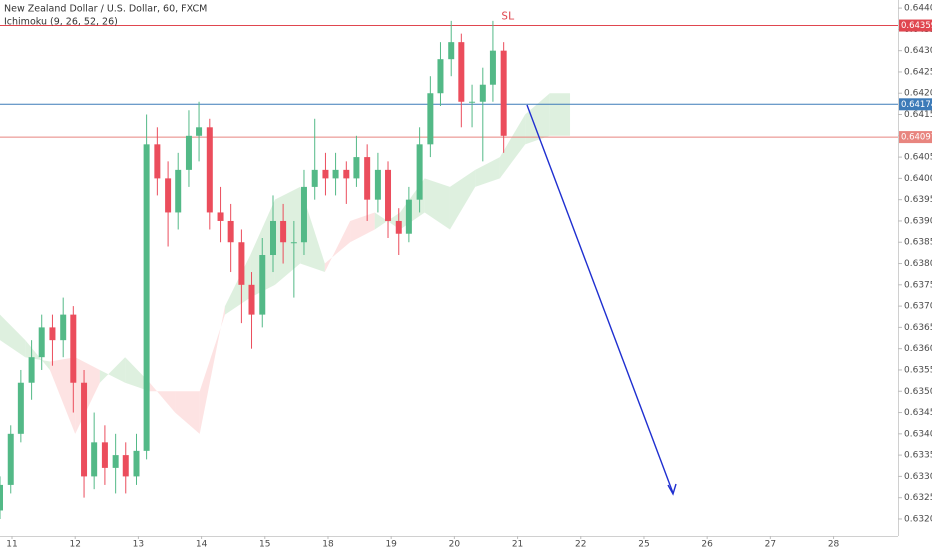 Image resolution: width=932 pixels, height=550 pixels. I want to click on x-tick-label: 25, so click(643, 545).